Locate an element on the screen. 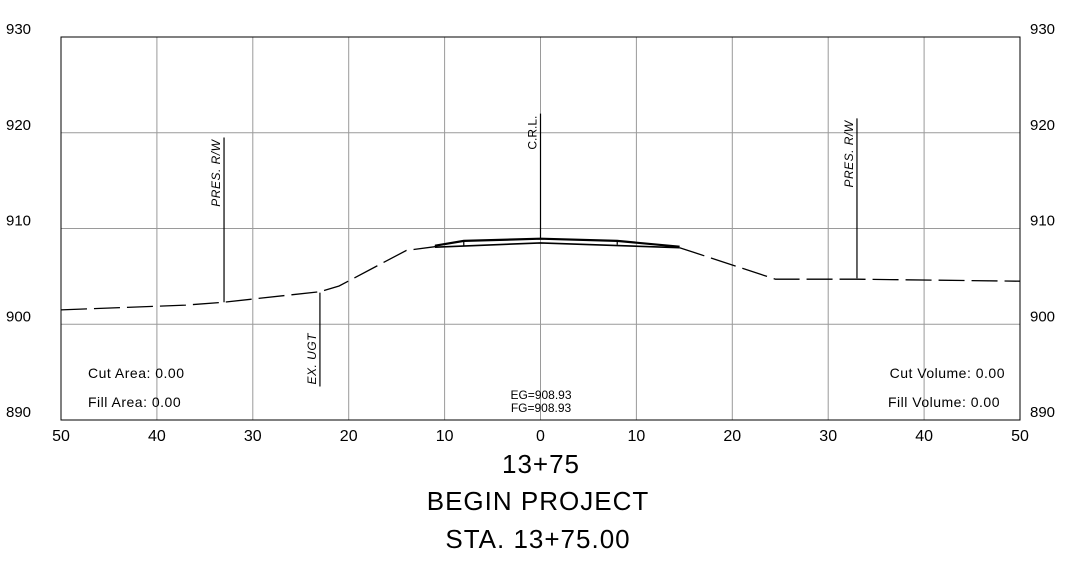 The image size is (1077, 561). road-template is located at coordinates (557, 243).